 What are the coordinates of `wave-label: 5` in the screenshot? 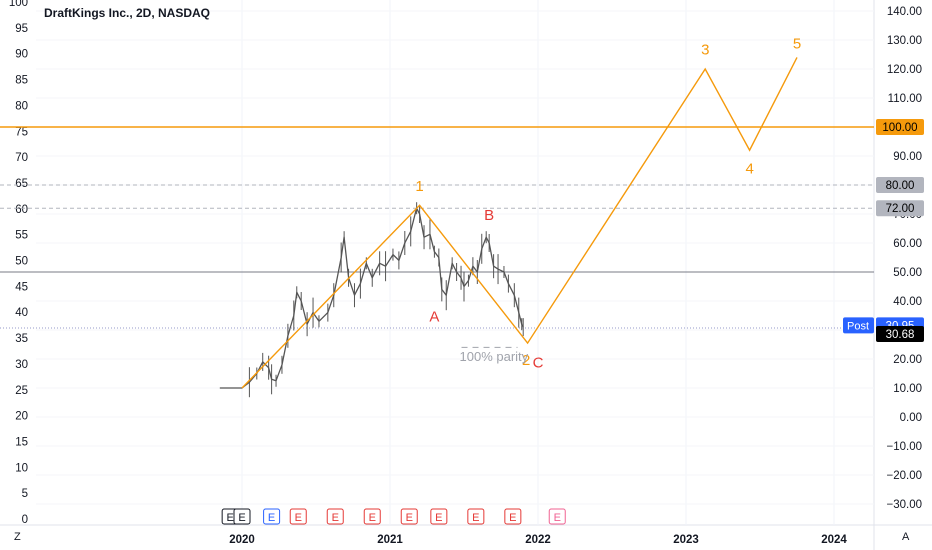 It's located at (797, 44).